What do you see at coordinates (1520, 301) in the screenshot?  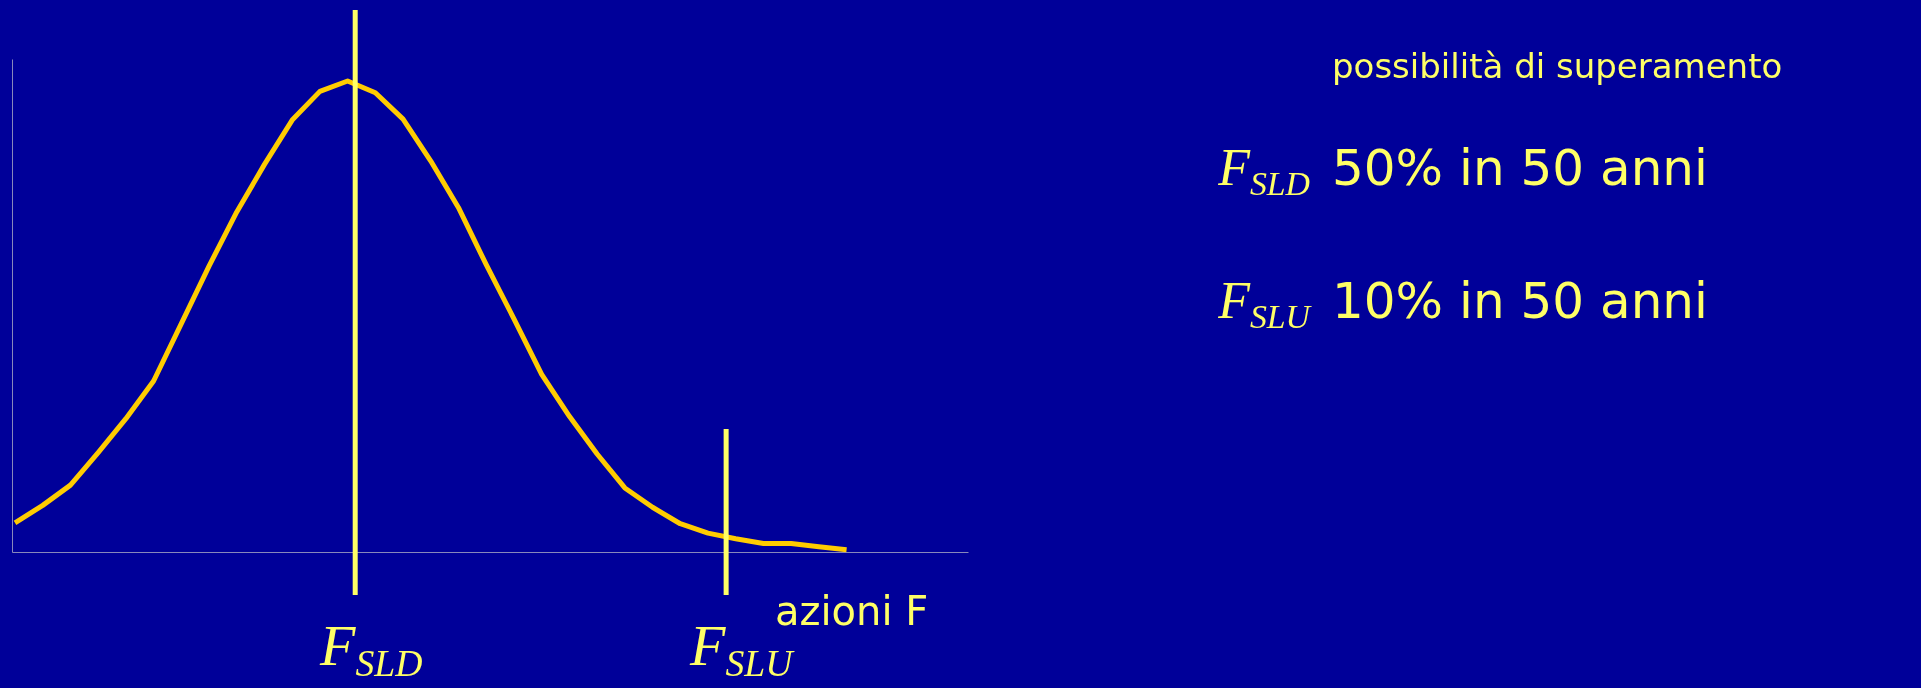 I see `text: 10% in 50 anni` at bounding box center [1520, 301].